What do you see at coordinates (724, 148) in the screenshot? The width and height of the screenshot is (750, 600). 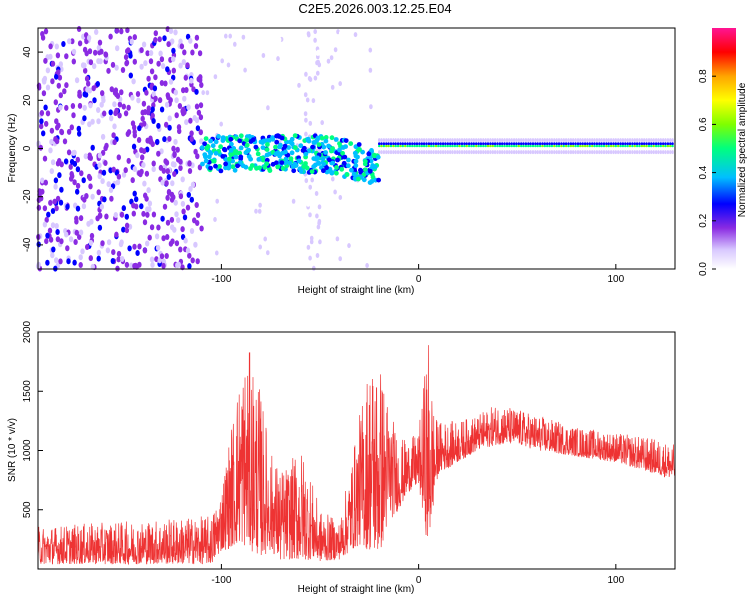 I see `colorbar-gradient` at bounding box center [724, 148].